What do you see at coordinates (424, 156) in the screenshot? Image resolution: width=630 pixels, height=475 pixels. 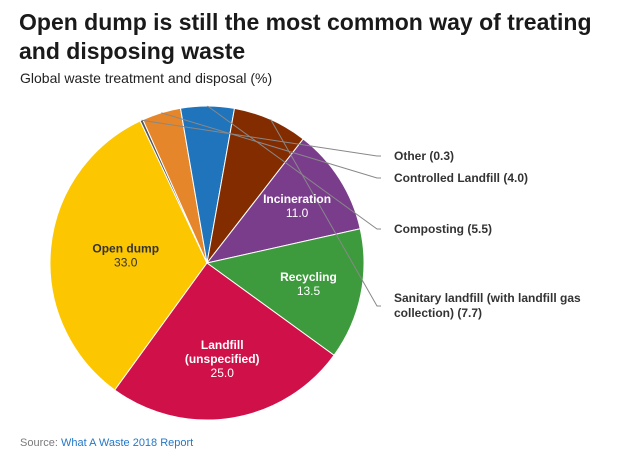 I see `slice-label-other: Other (0.3)` at bounding box center [424, 156].